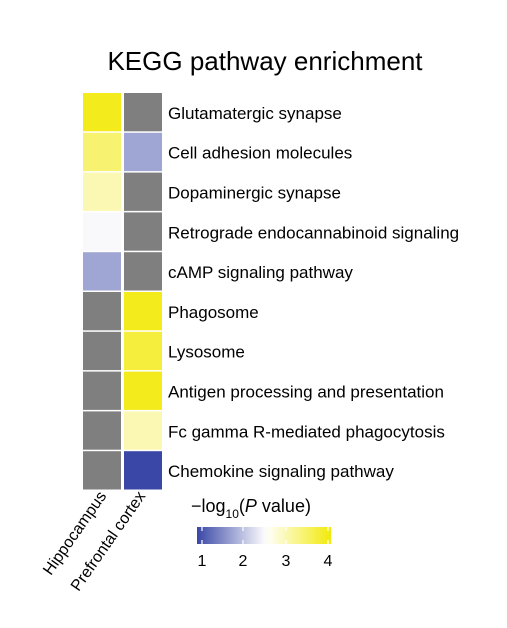  What do you see at coordinates (265, 61) in the screenshot?
I see `chart-title: KEGG pathway enrichment` at bounding box center [265, 61].